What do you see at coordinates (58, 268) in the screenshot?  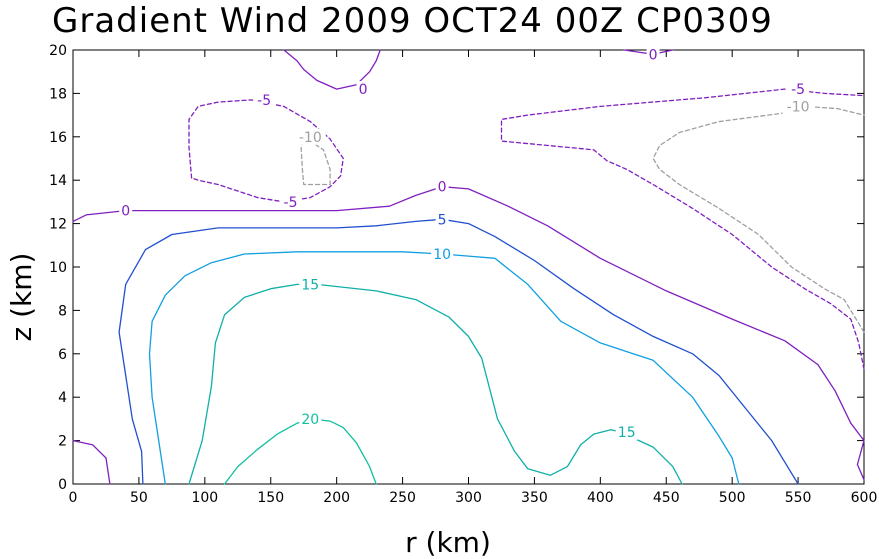 I see `y-tick-label: 10` at bounding box center [58, 268].